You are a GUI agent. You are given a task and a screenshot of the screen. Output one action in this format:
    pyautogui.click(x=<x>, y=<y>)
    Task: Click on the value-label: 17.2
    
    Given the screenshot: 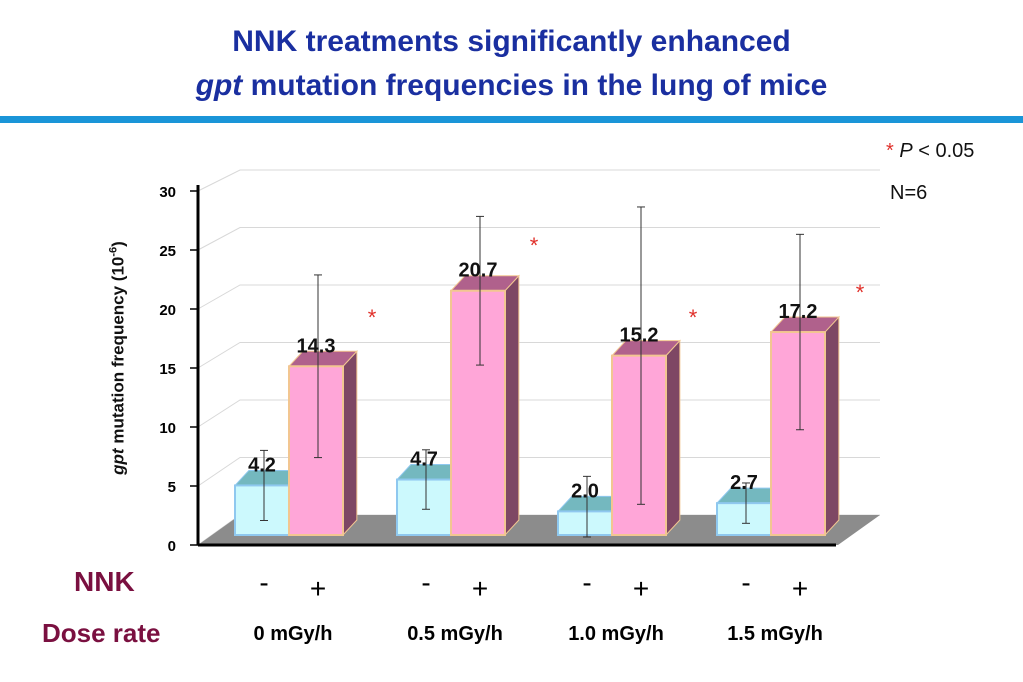 What is the action you would take?
    pyautogui.click(x=798, y=312)
    